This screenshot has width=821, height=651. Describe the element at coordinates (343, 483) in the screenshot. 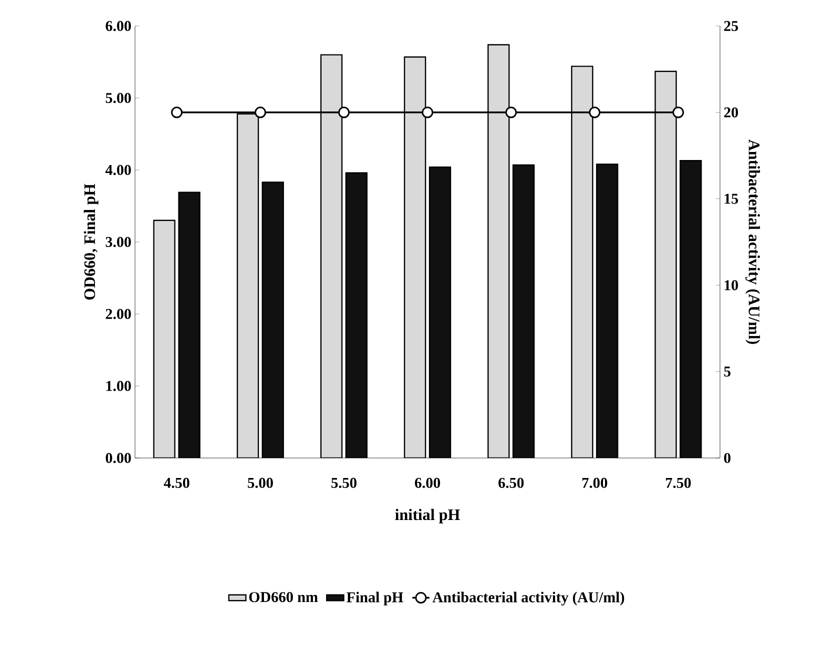

I see `x-tick-label: 5.50` at that location.